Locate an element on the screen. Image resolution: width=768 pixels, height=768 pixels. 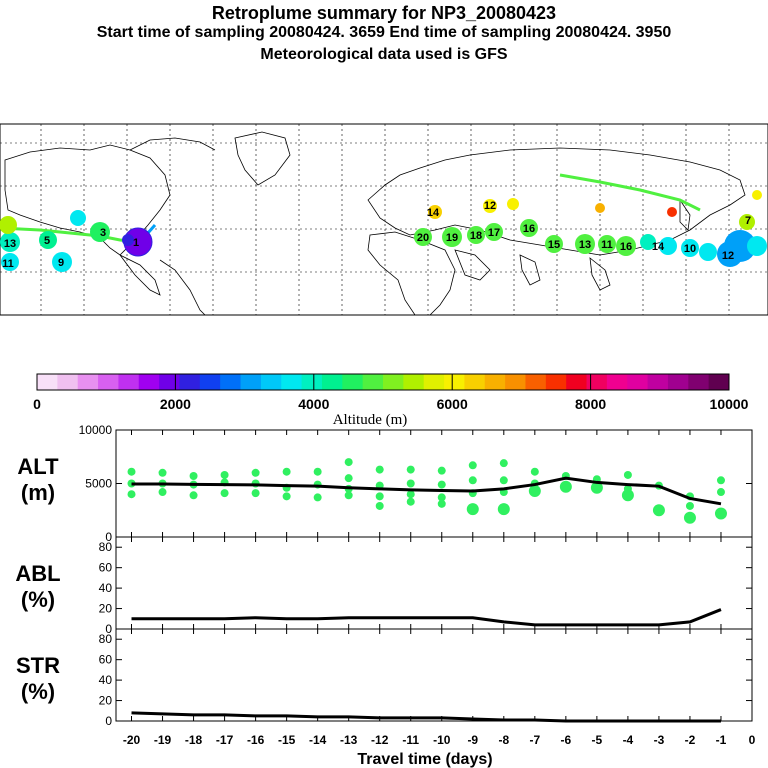
trajectory-day-labels: 13 11 5 3 9 1 14 12 20 19 18 17 16 15 13 11 16 14 10 12 7 is located at coordinates (376, 235).